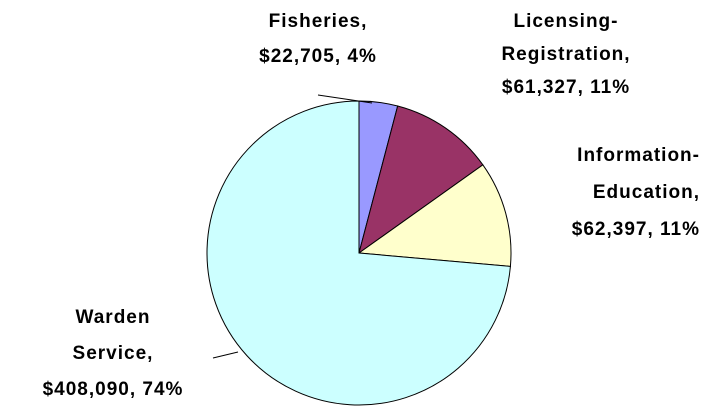 This screenshot has height=413, width=713. What do you see at coordinates (113, 317) in the screenshot?
I see `slice-label: Warden` at bounding box center [113, 317].